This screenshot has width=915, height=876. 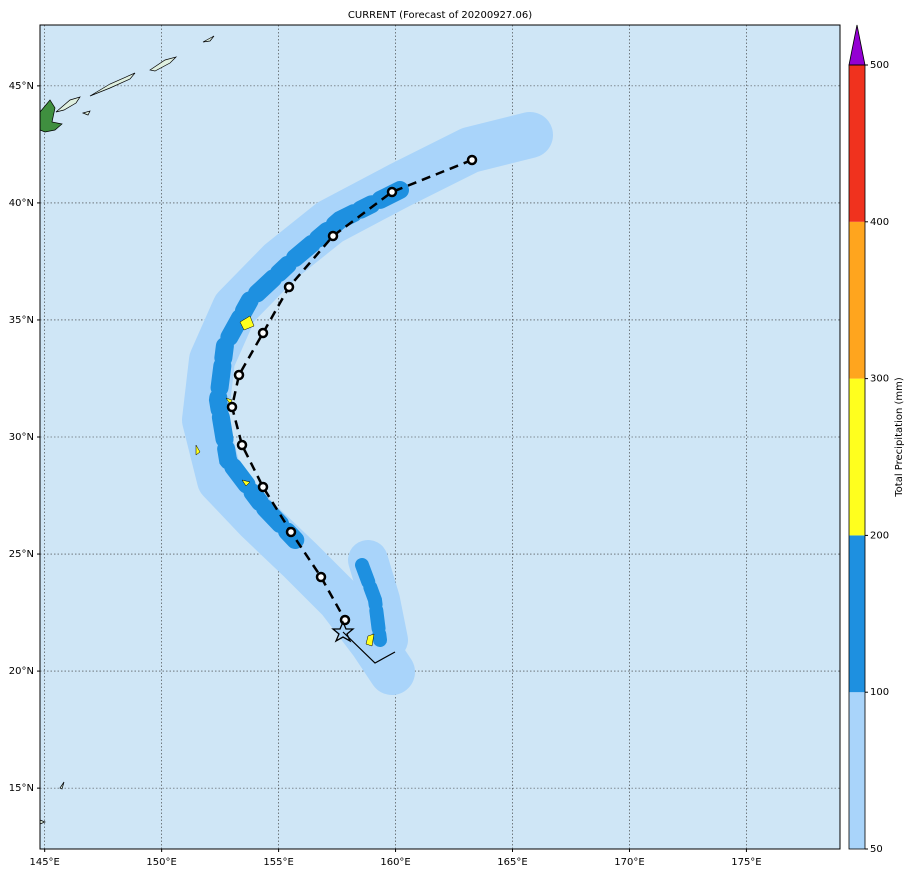 What do you see at coordinates (44, 862) in the screenshot?
I see `lon-tick-label: 145°E` at bounding box center [44, 862].